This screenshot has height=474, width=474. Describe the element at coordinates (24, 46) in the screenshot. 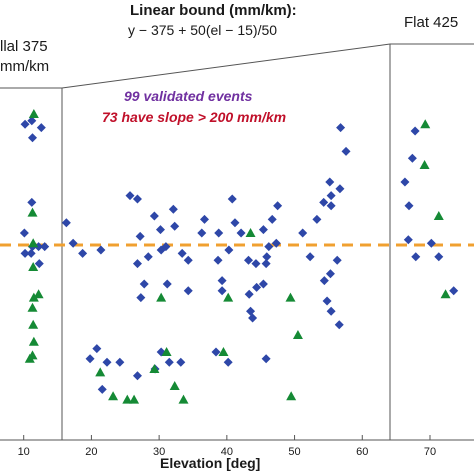

I see `left-label-1: llal 375` at that location.